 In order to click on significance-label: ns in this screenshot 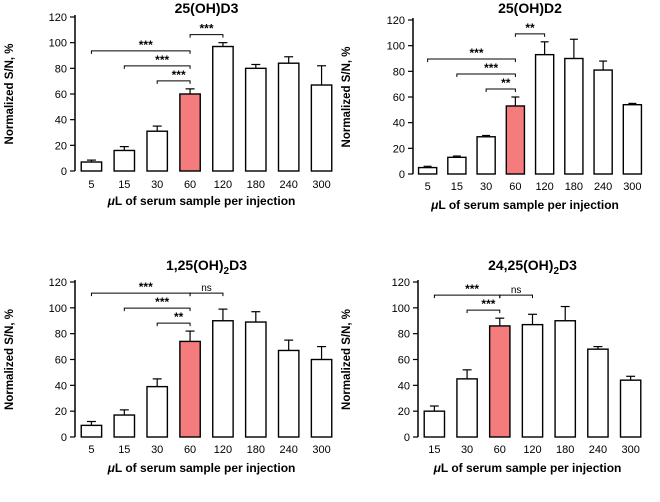, I will do `click(206, 288)`.